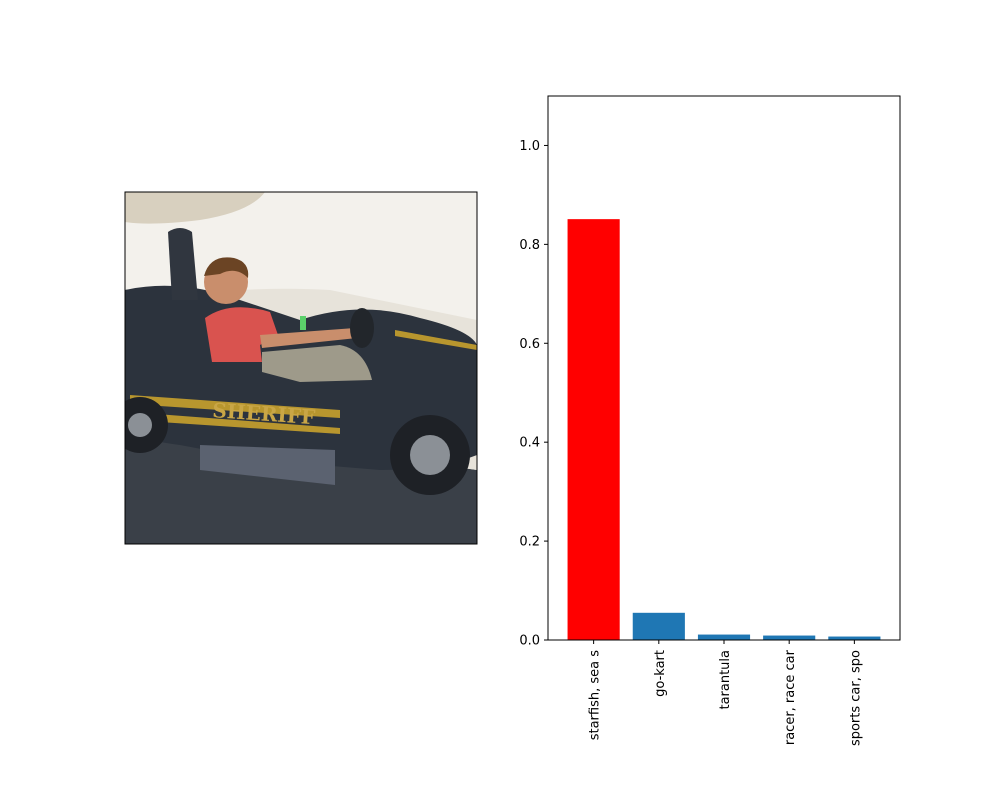 The image size is (1000, 800). What do you see at coordinates (183, 264) in the screenshot?
I see `kart-seat-shape` at bounding box center [183, 264].